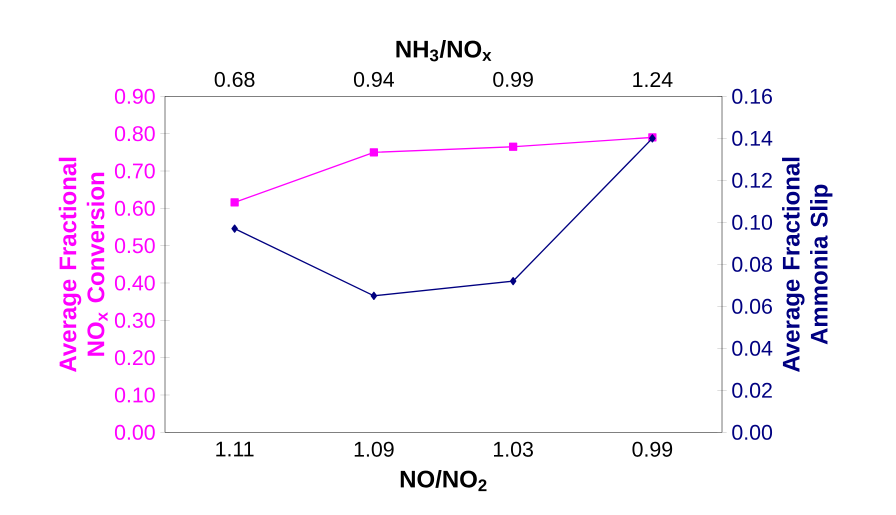 The image size is (896, 515). What do you see at coordinates (752, 96) in the screenshot?
I see `y2-tick-label: 0.16` at bounding box center [752, 96].